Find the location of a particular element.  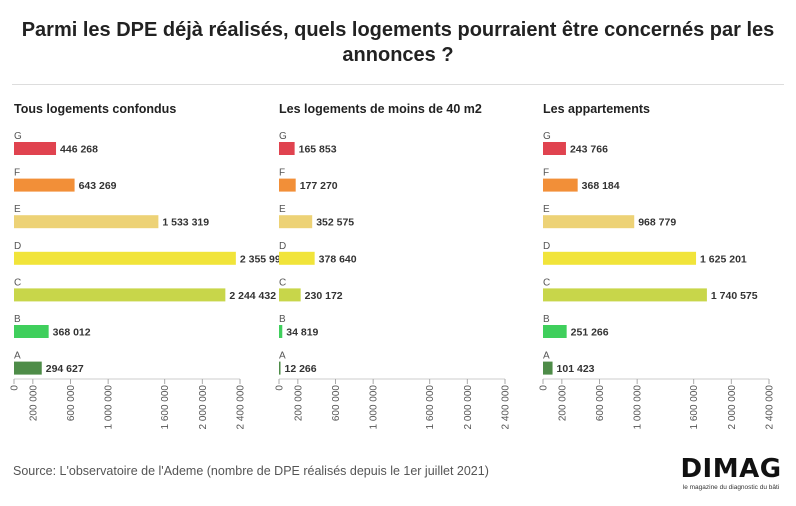

logo-wordmark: DIMAG is located at coordinates (731, 469).